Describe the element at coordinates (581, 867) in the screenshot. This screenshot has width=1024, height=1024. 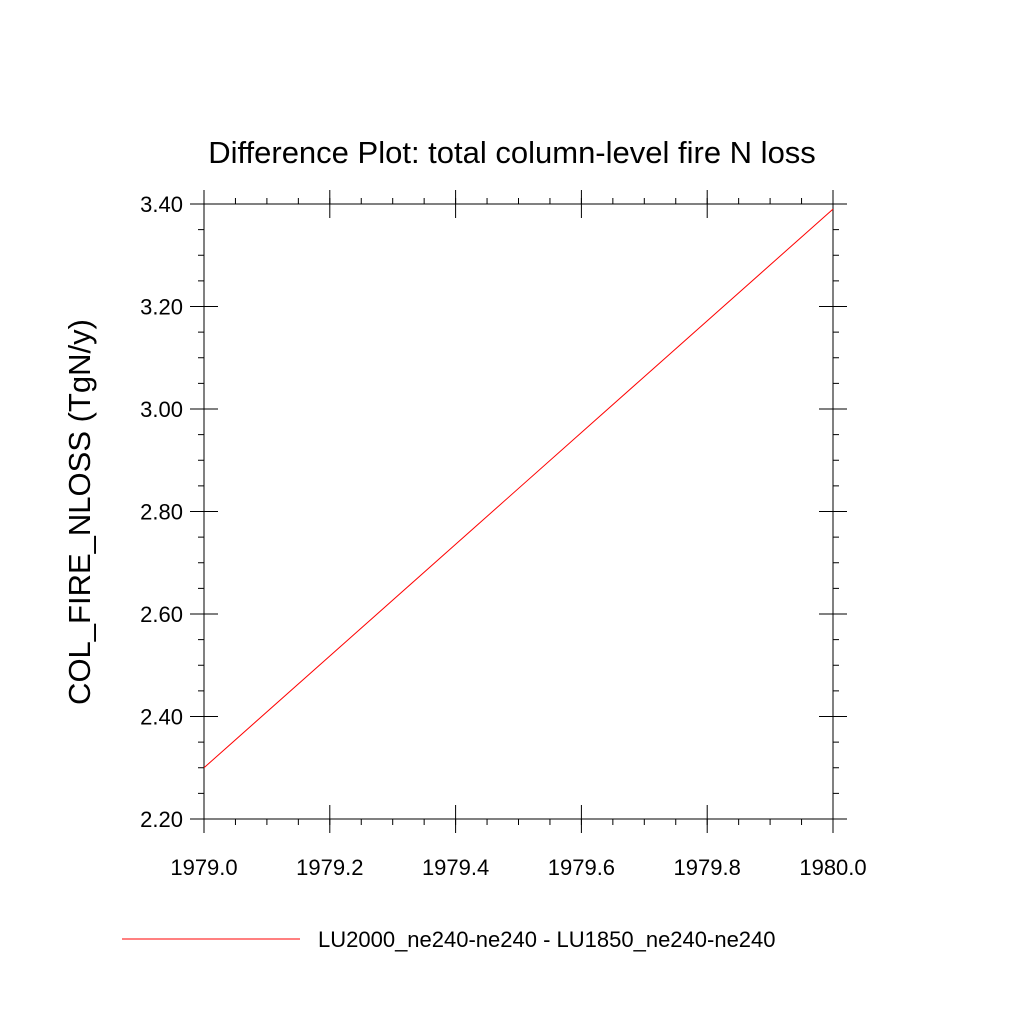
I see `x-tick-label: 1979.6` at that location.